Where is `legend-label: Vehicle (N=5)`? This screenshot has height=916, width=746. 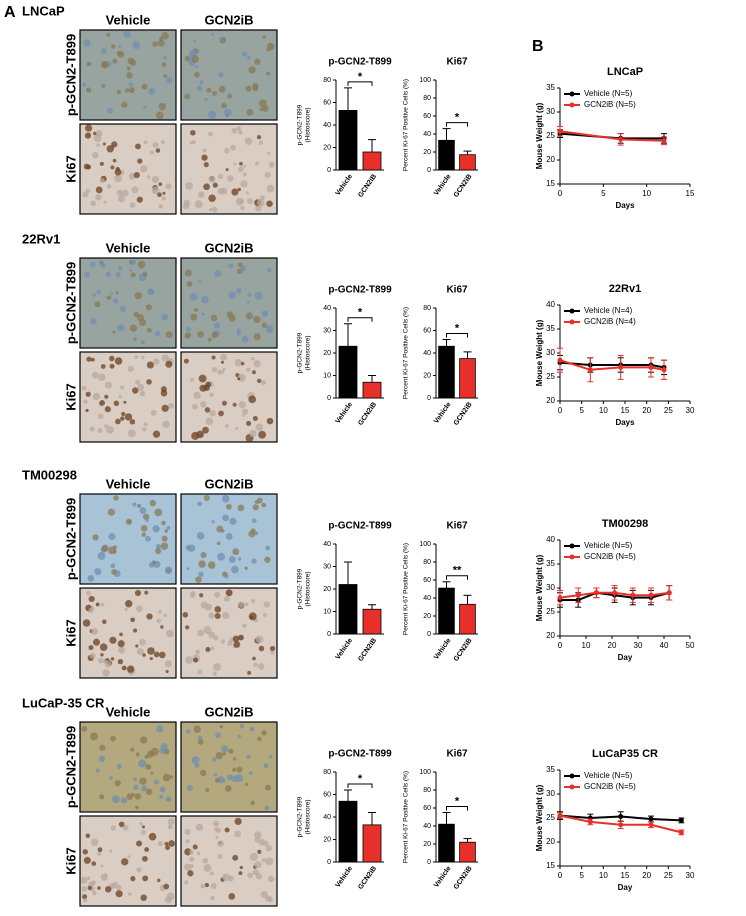
legend-label: Vehicle (N=5) is located at coordinates (608, 93).